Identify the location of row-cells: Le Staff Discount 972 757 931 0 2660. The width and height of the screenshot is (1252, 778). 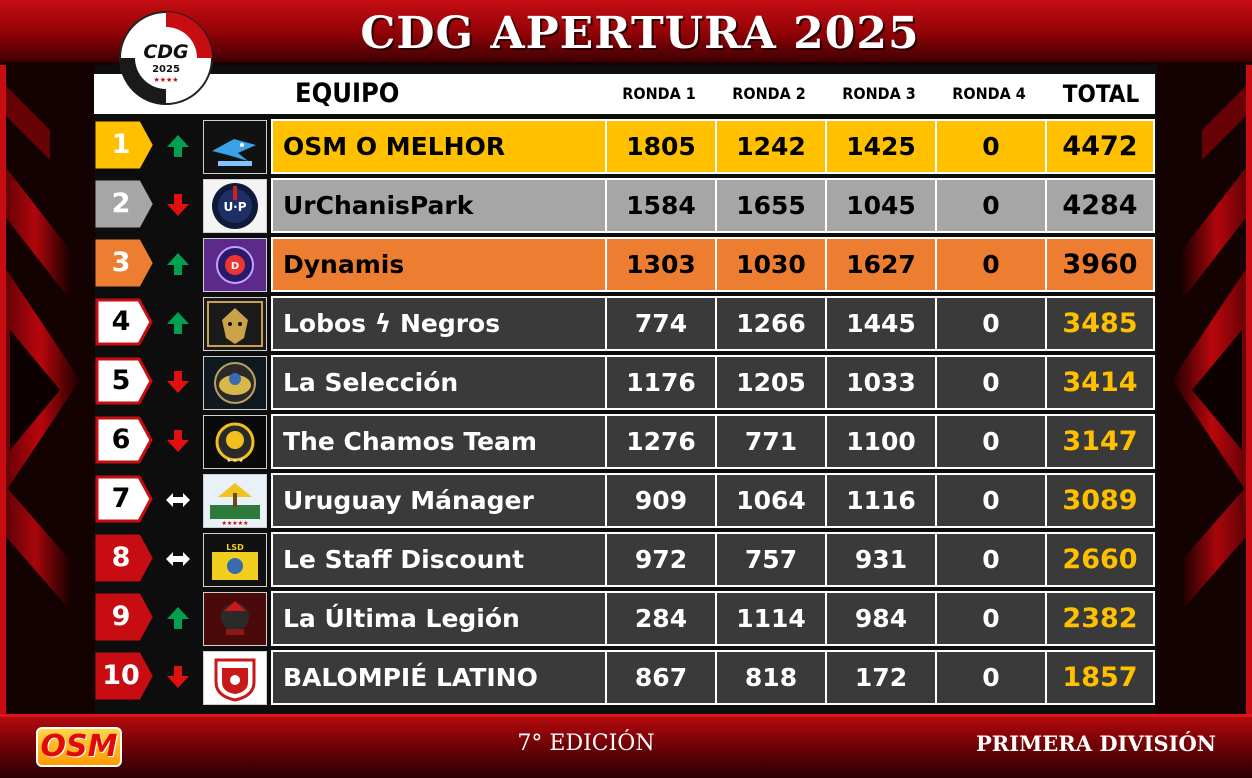
(713, 559).